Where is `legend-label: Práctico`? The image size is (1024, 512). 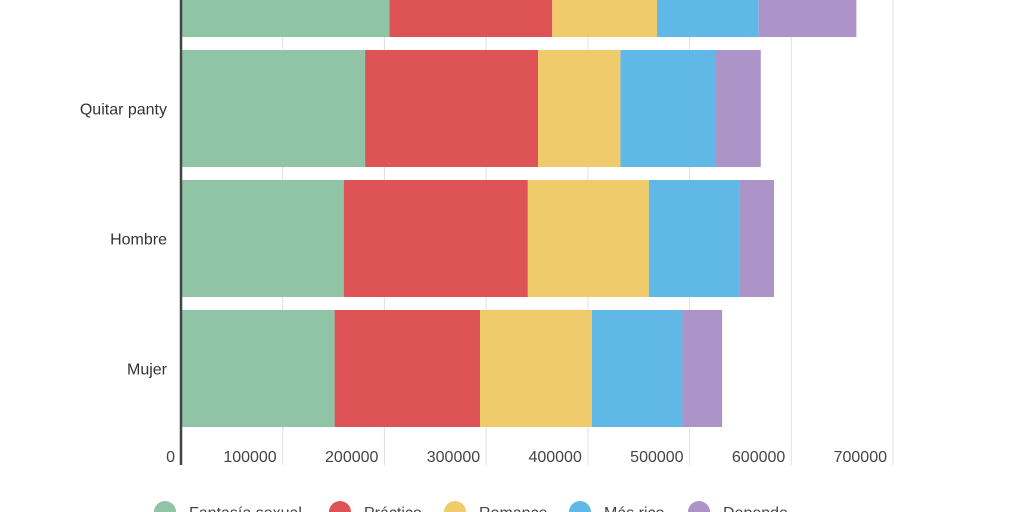 legend-label: Práctico is located at coordinates (393, 508).